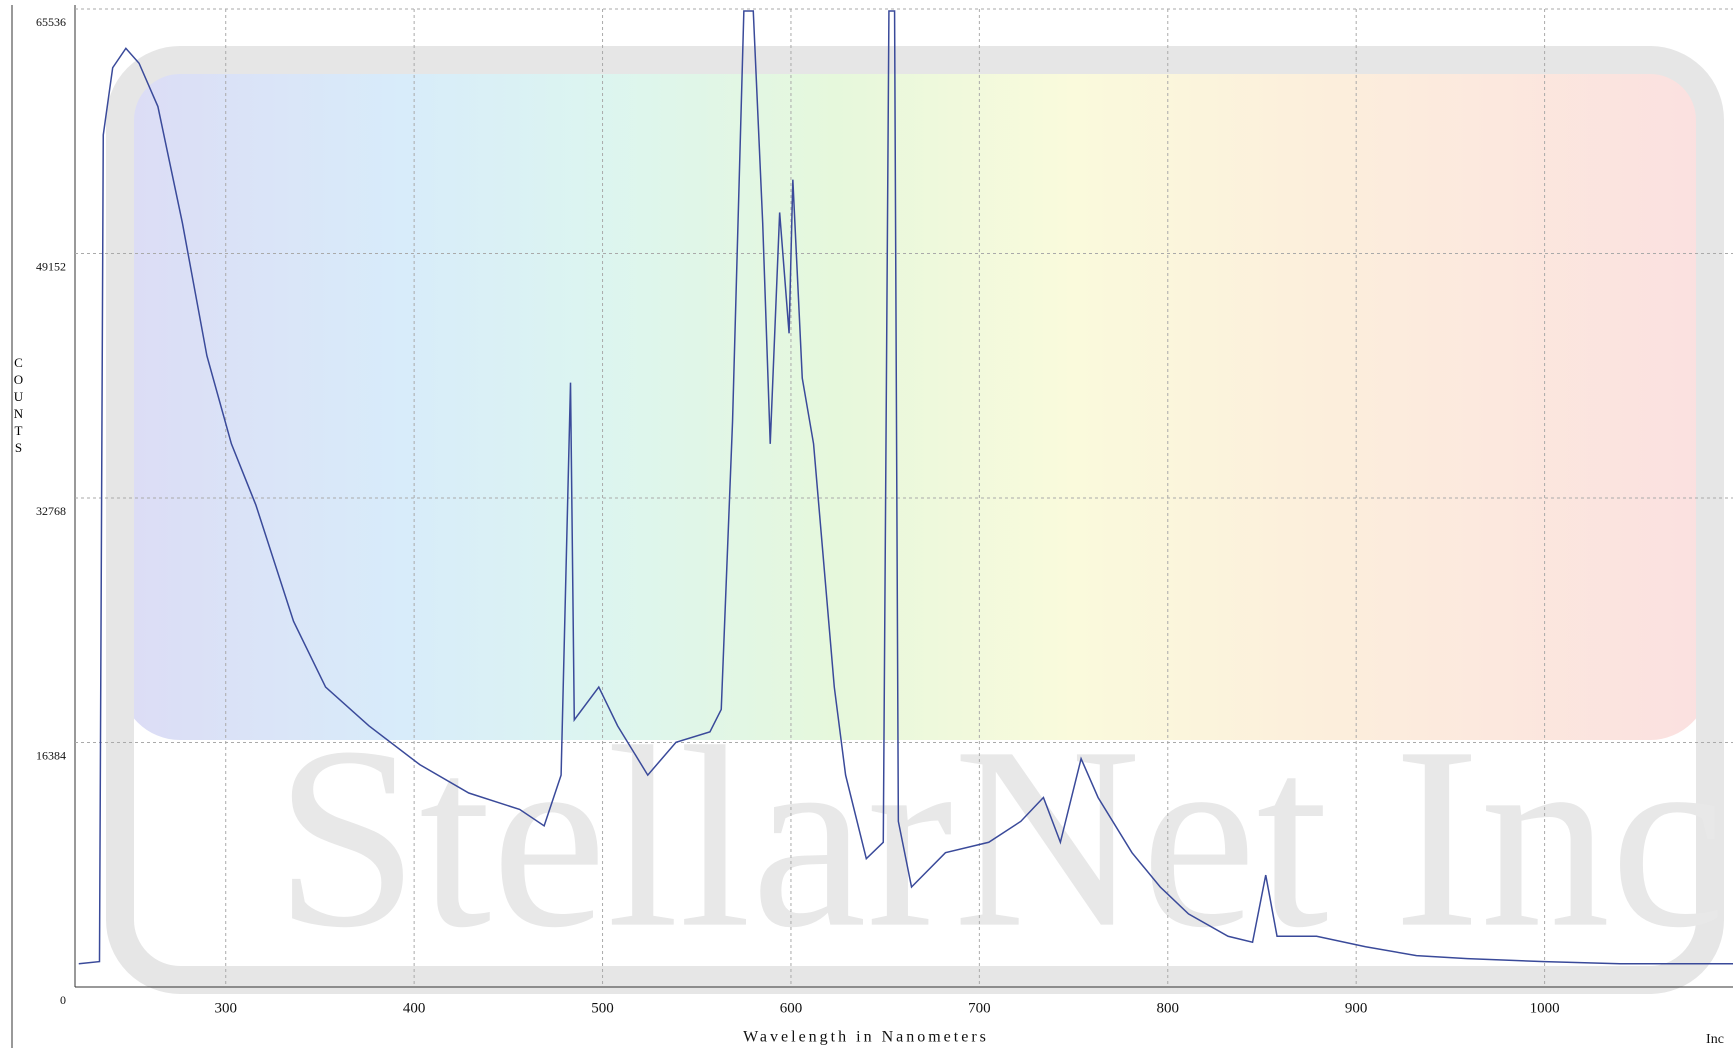  What do you see at coordinates (1356, 1008) in the screenshot?
I see `x-tick-label: 900` at bounding box center [1356, 1008].